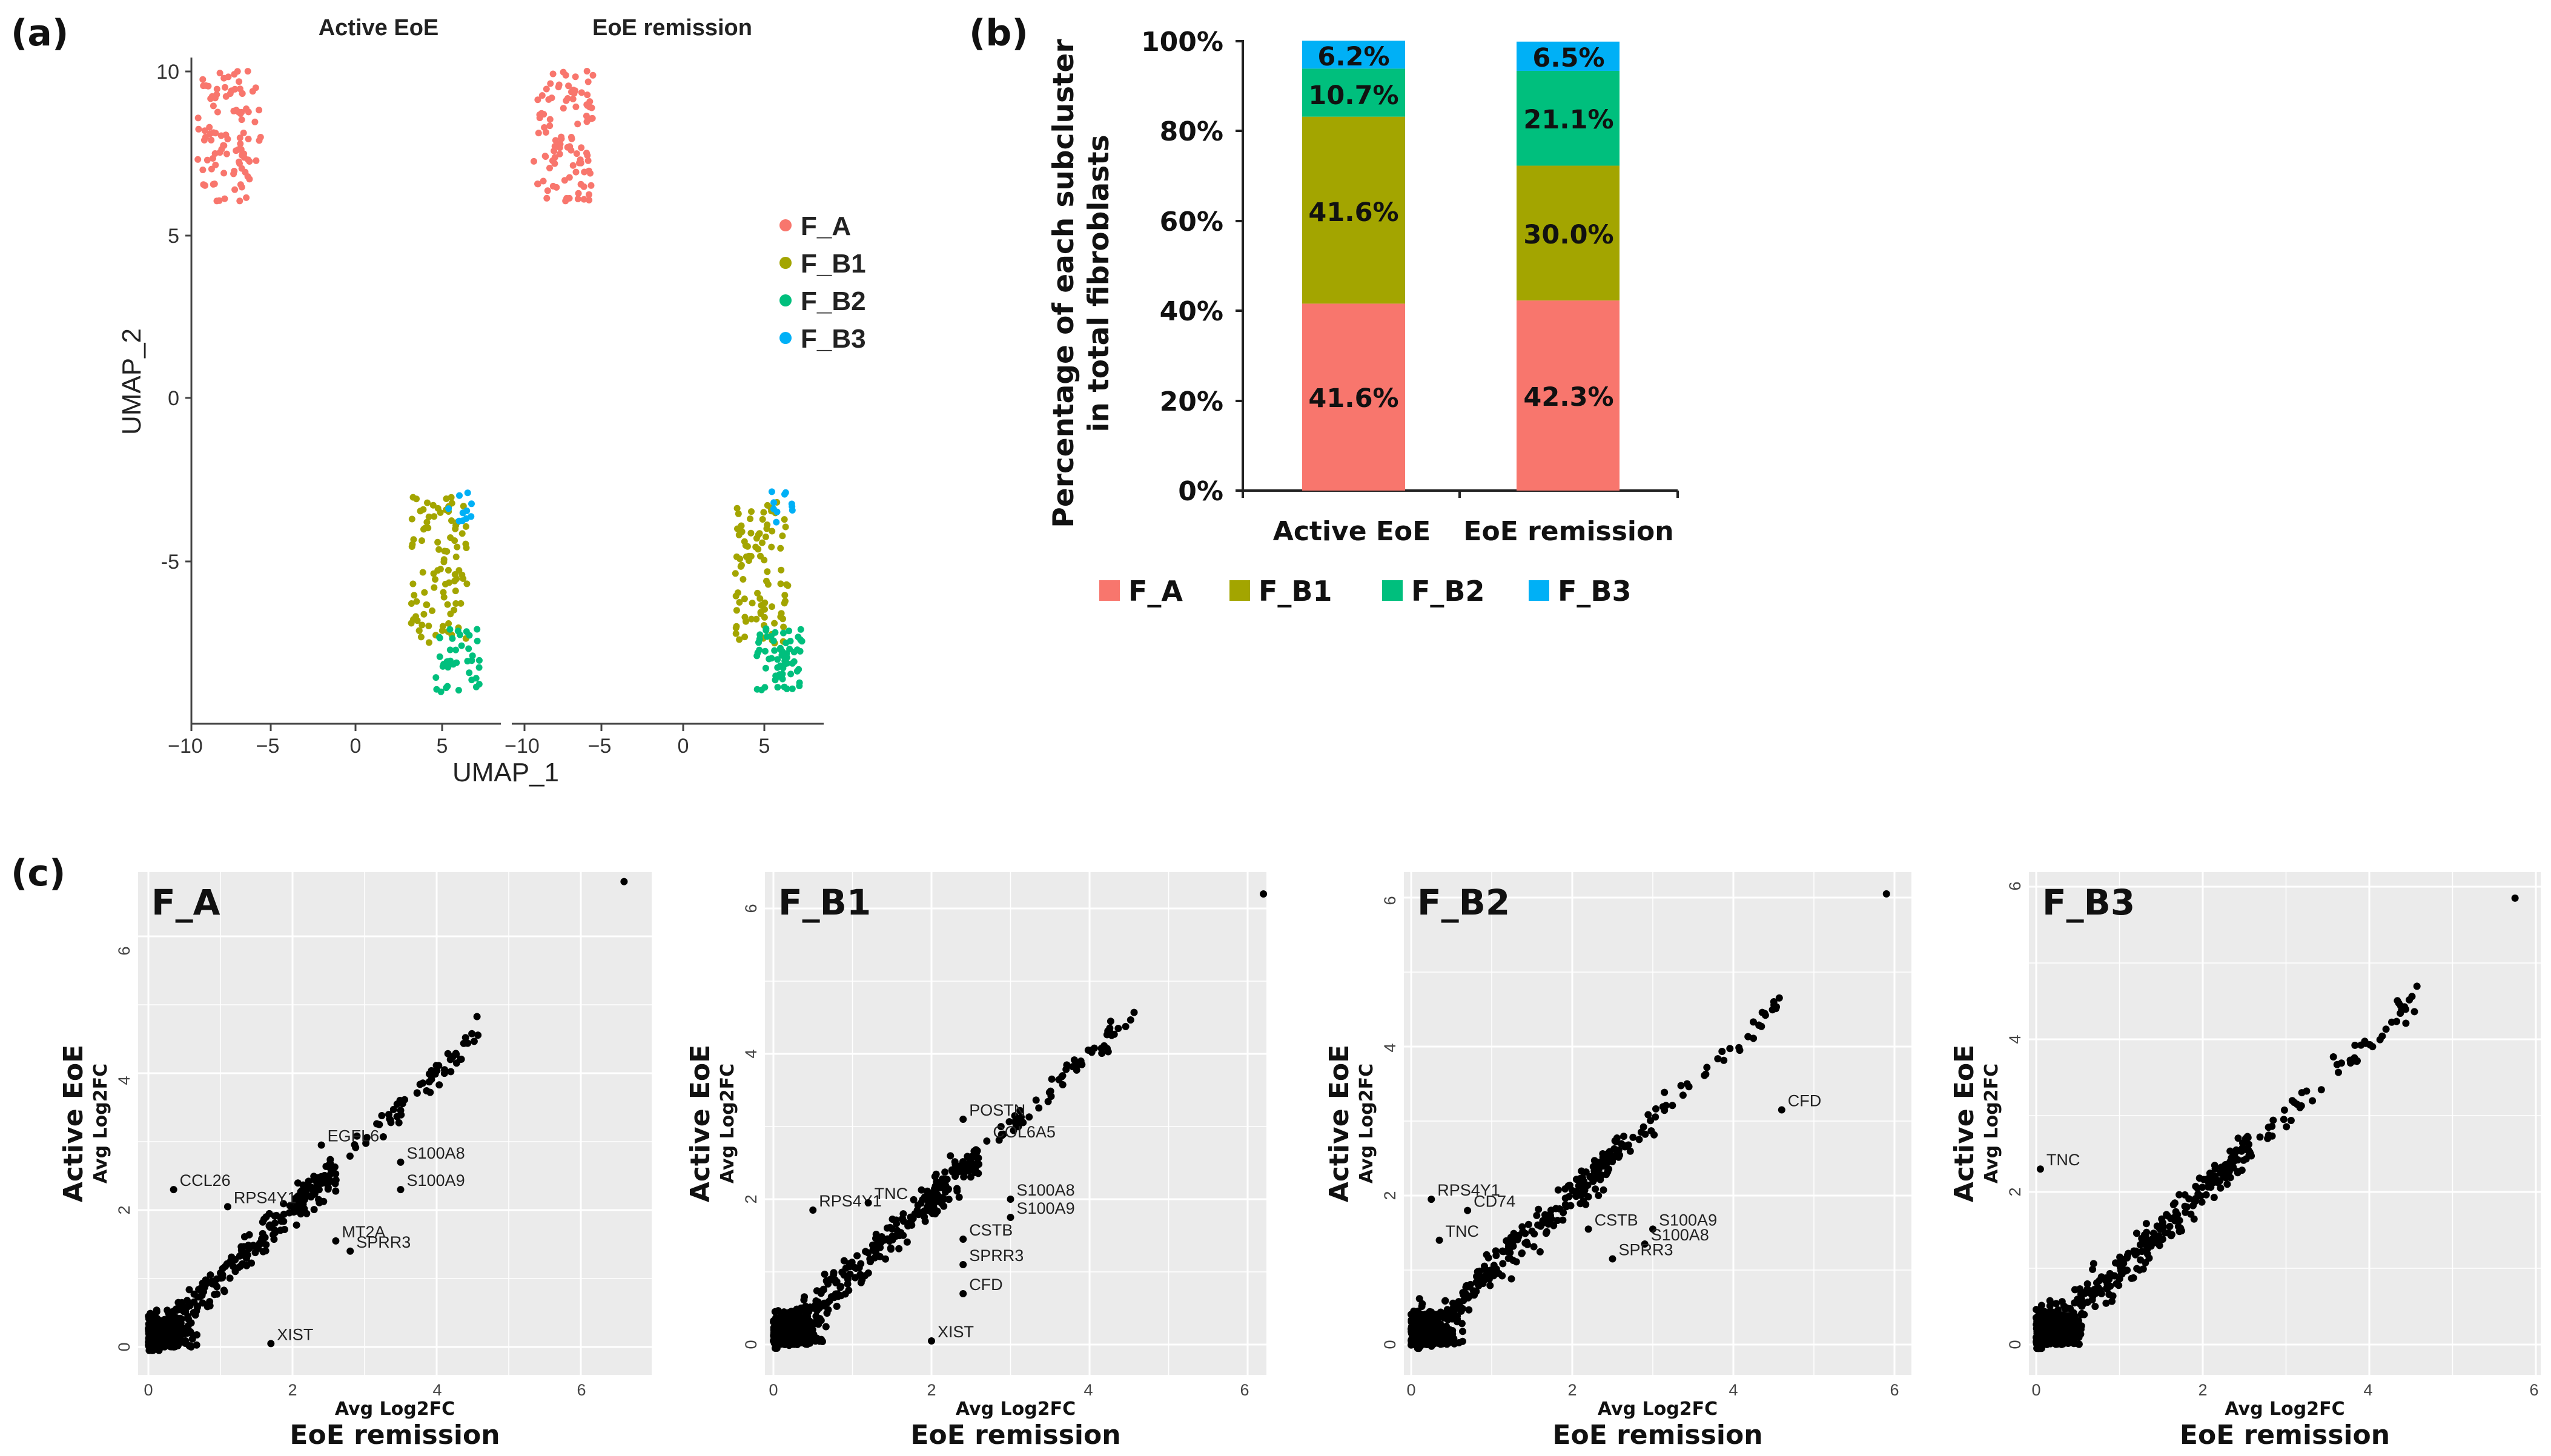 This screenshot has width=2551, height=1456. Describe the element at coordinates (822, 282) in the screenshot. I see `umap-legend: F_A F_B1 F_B2 F_B3` at that location.